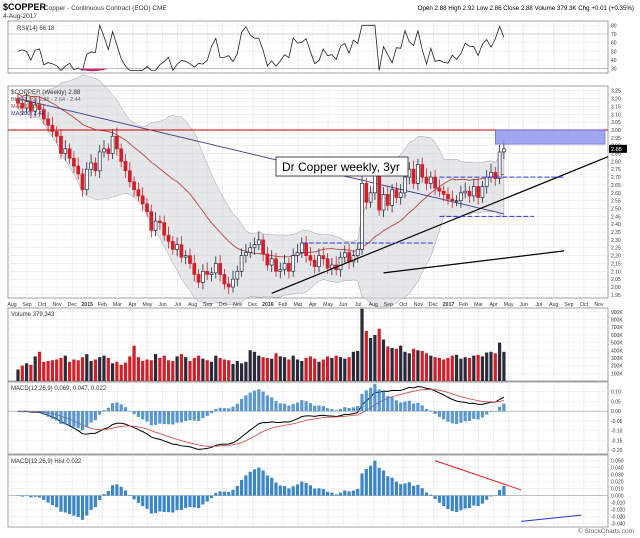 Image resolution: width=640 pixels, height=538 pixels. What do you see at coordinates (616, 296) in the screenshot?
I see `price-tick-label: 1.95` at bounding box center [616, 296].